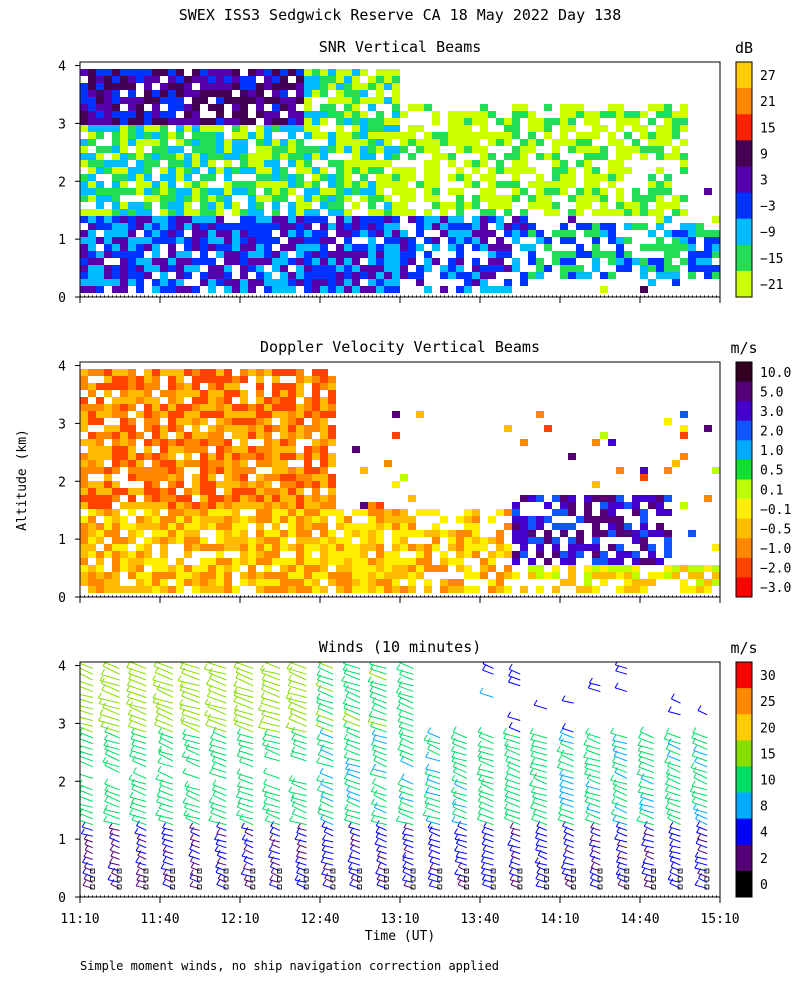 This screenshot has height=1000, width=800. I want to click on doppler-colorbar-swatch, so click(744, 548).